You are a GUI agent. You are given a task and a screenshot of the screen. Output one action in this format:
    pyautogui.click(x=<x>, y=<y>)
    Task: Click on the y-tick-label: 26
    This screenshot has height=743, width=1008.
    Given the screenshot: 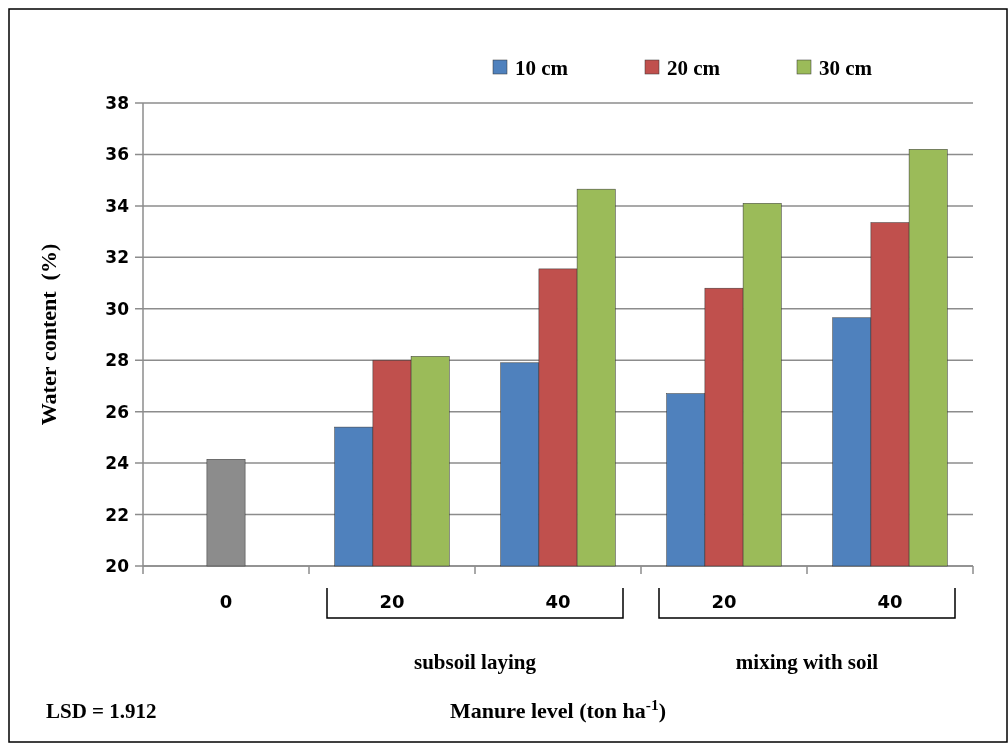 What is the action you would take?
    pyautogui.click(x=117, y=411)
    